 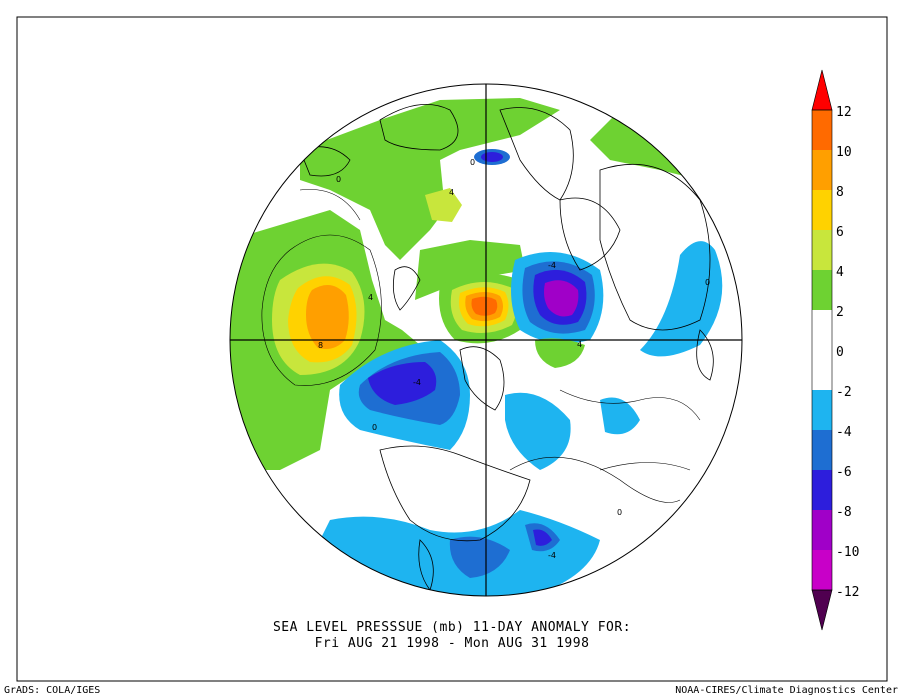 What do you see at coordinates (822, 610) in the screenshot?
I see `colorbar-bottom-arrow` at bounding box center [822, 610].